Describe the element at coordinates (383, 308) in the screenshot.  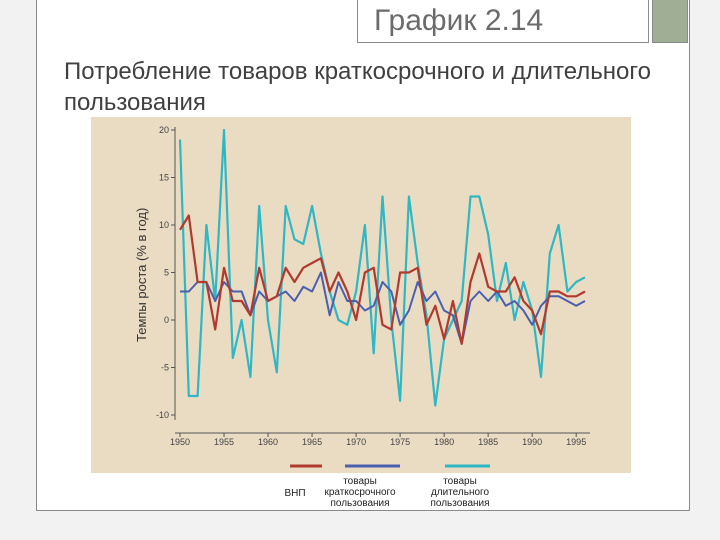
I see `series-line-short-term` at that location.